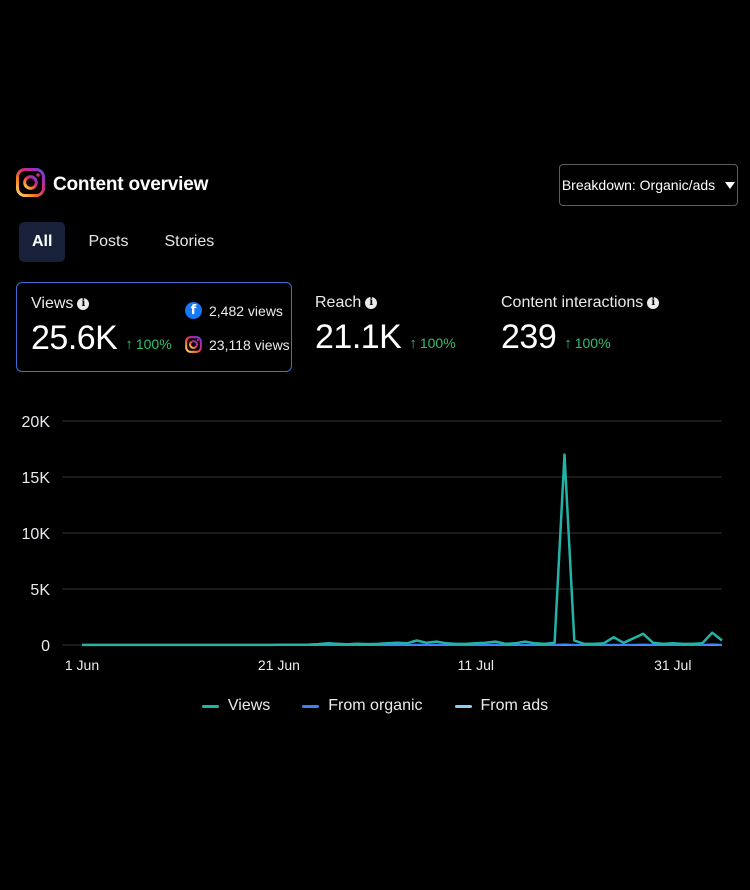 The width and height of the screenshot is (750, 890). Describe the element at coordinates (131, 184) in the screenshot. I see `page-title: Content overview` at that location.